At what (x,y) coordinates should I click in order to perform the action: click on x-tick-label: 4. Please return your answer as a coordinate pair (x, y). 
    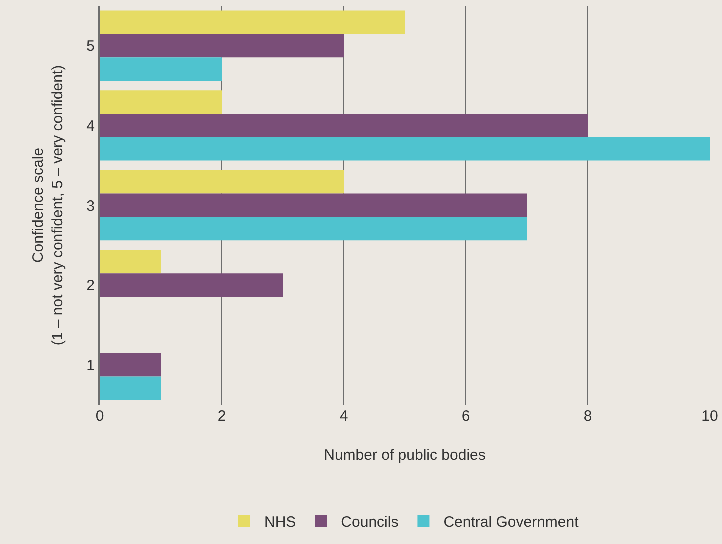
    Looking at the image, I should click on (344, 416).